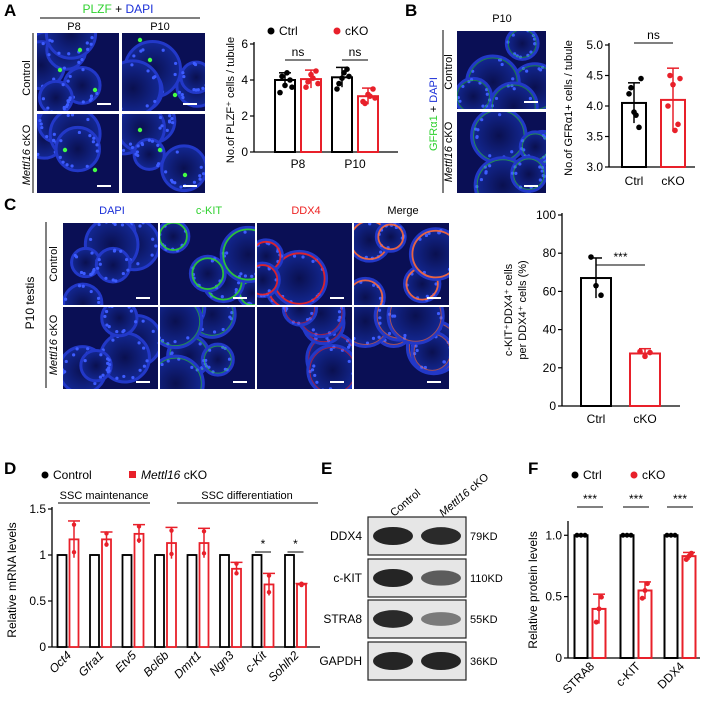 The image size is (708, 719). What do you see at coordinates (192, 601) in the screenshot?
I see `bar-dmrt1-control` at bounding box center [192, 601].